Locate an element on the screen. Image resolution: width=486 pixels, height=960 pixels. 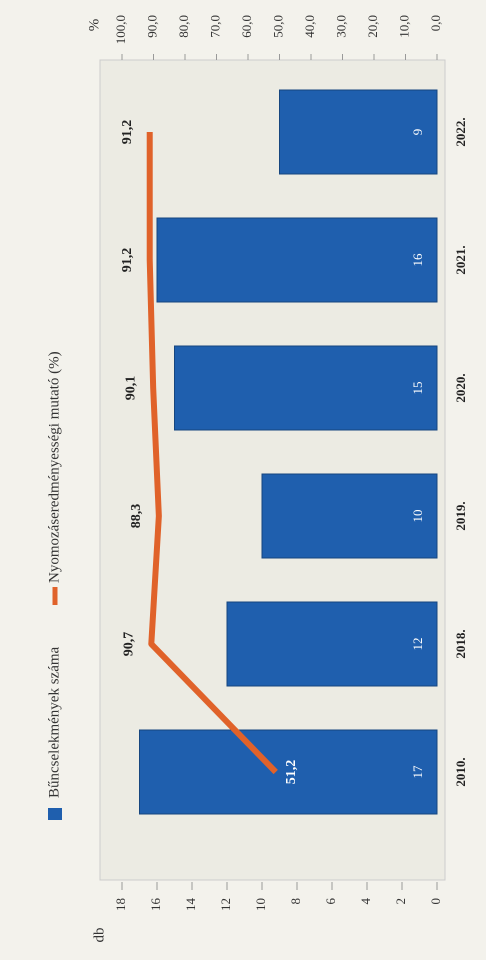
y2-tick-label: 40,0 is located at coordinates (309, 26).